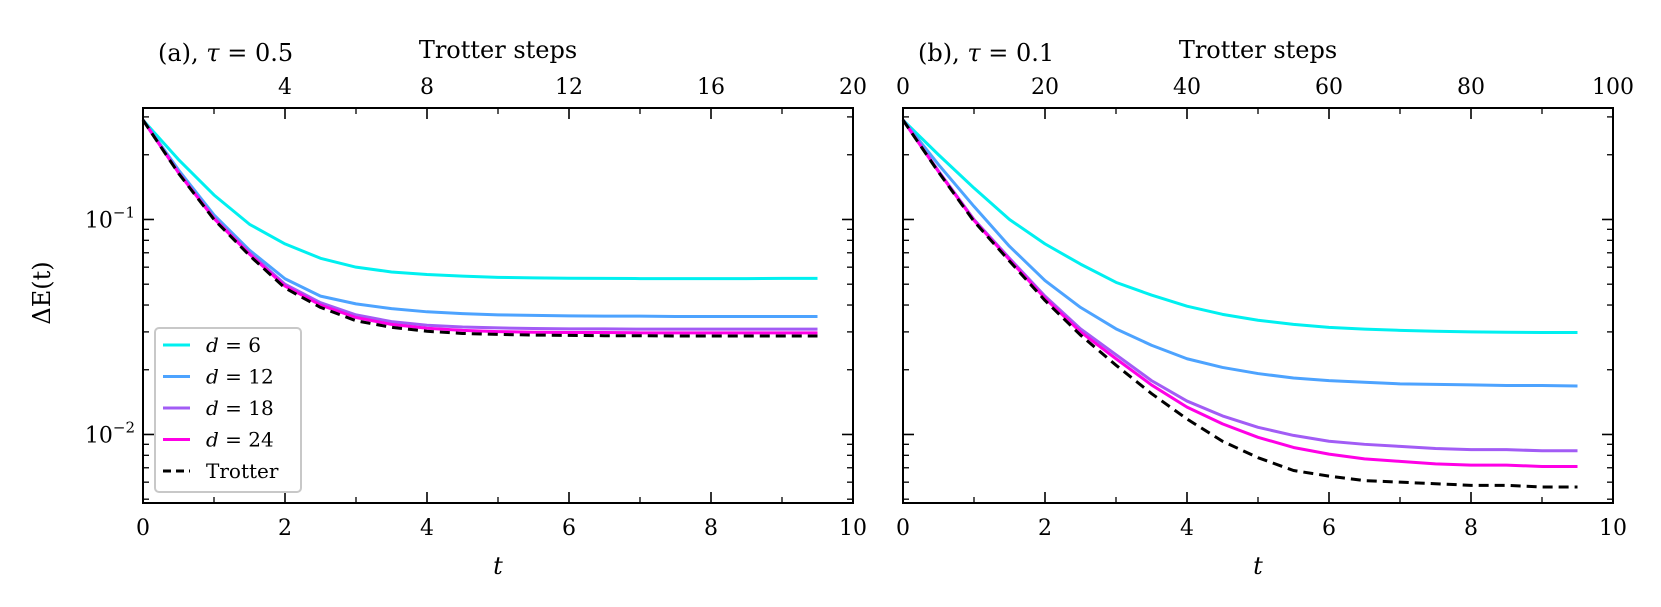 This screenshot has width=1661, height=607. What do you see at coordinates (242, 471) in the screenshot?
I see `legend-entry-label: Trotter` at bounding box center [242, 471].